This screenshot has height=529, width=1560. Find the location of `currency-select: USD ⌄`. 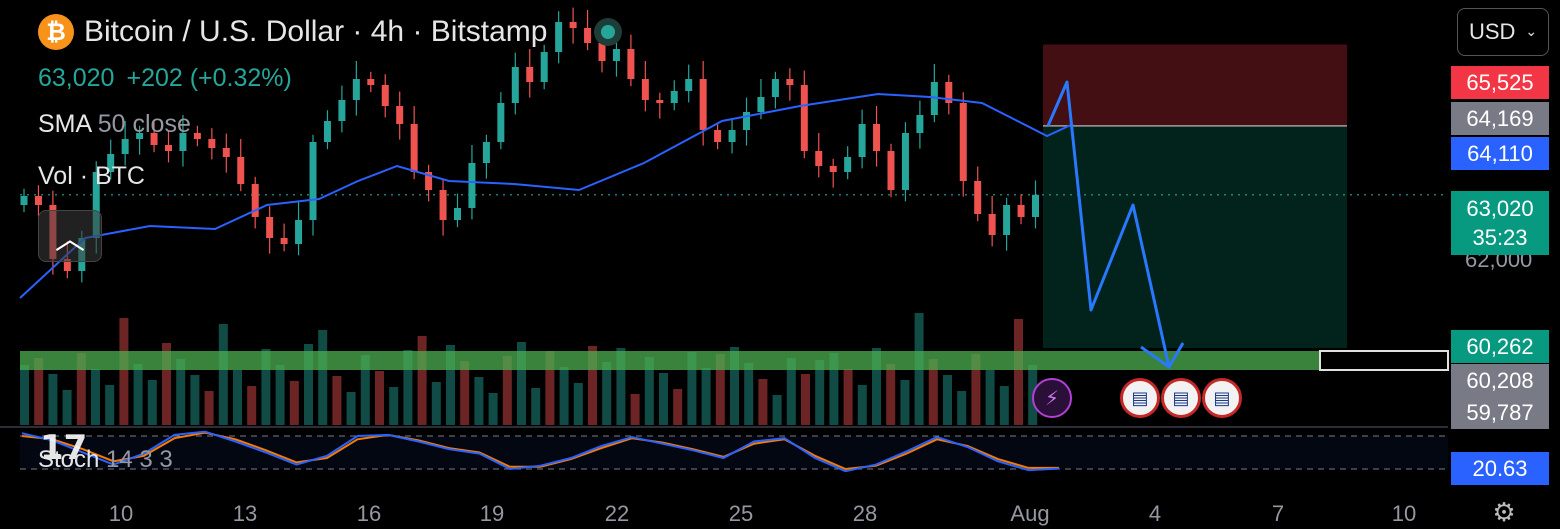

currency-select: USD ⌄ is located at coordinates (1503, 32).